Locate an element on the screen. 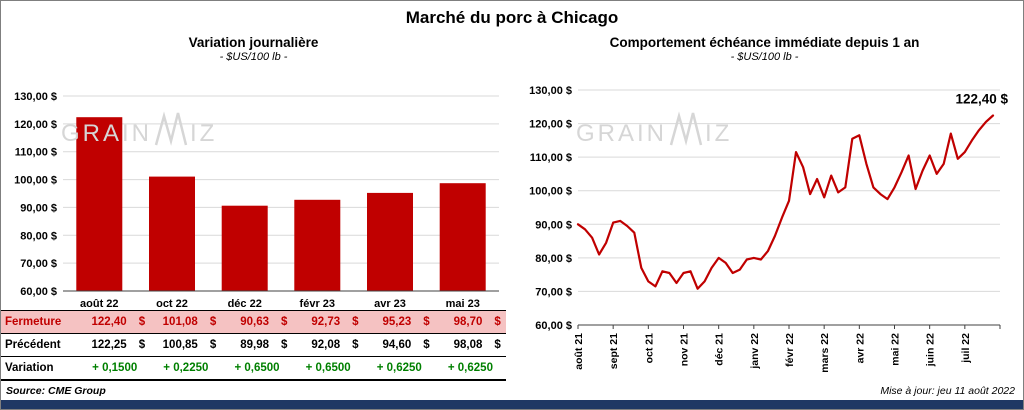  page-title: Marché du porc à Chicago is located at coordinates (512, 17).